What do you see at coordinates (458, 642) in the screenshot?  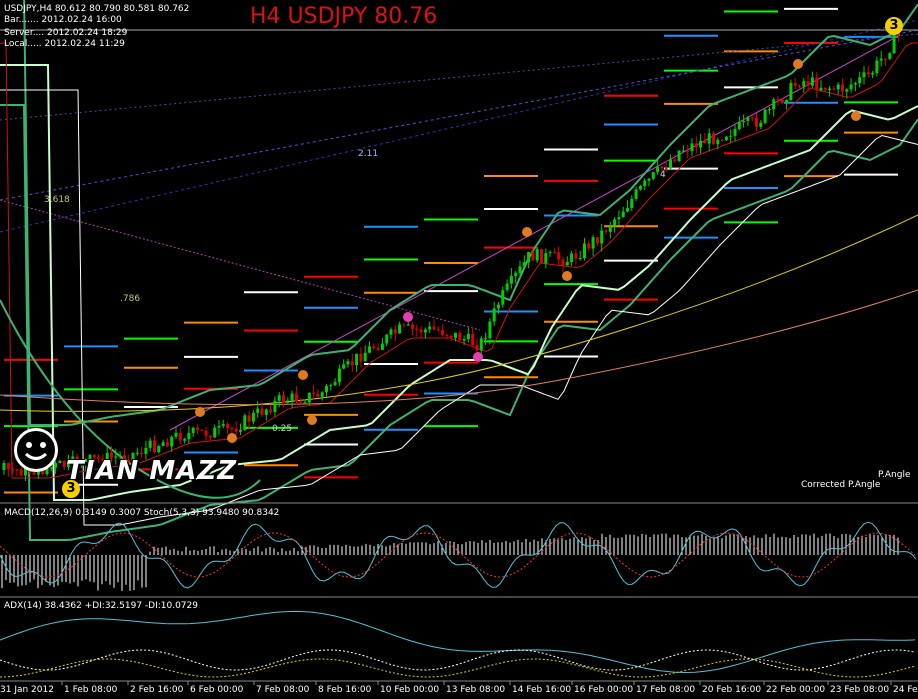 I see `adx-line` at bounding box center [458, 642].